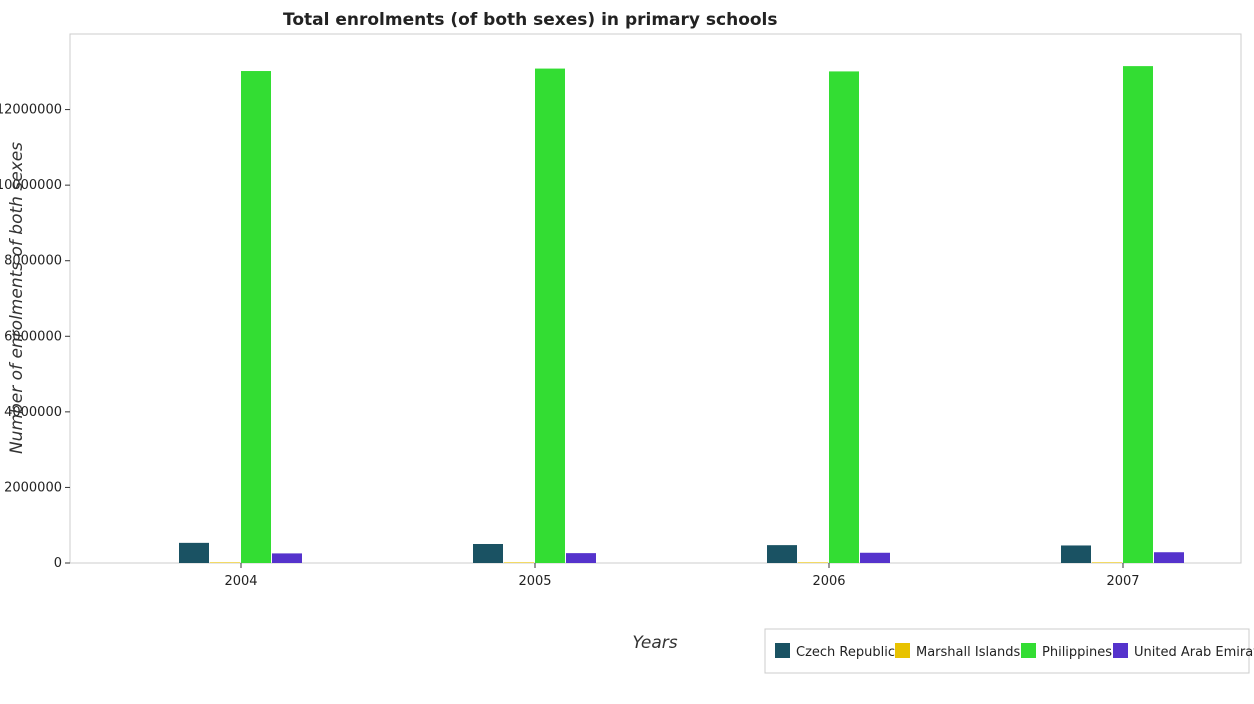 The height and width of the screenshot is (704, 1254). Describe the element at coordinates (287, 558) in the screenshot. I see `bar-united-arab-emirates-2004` at that location.